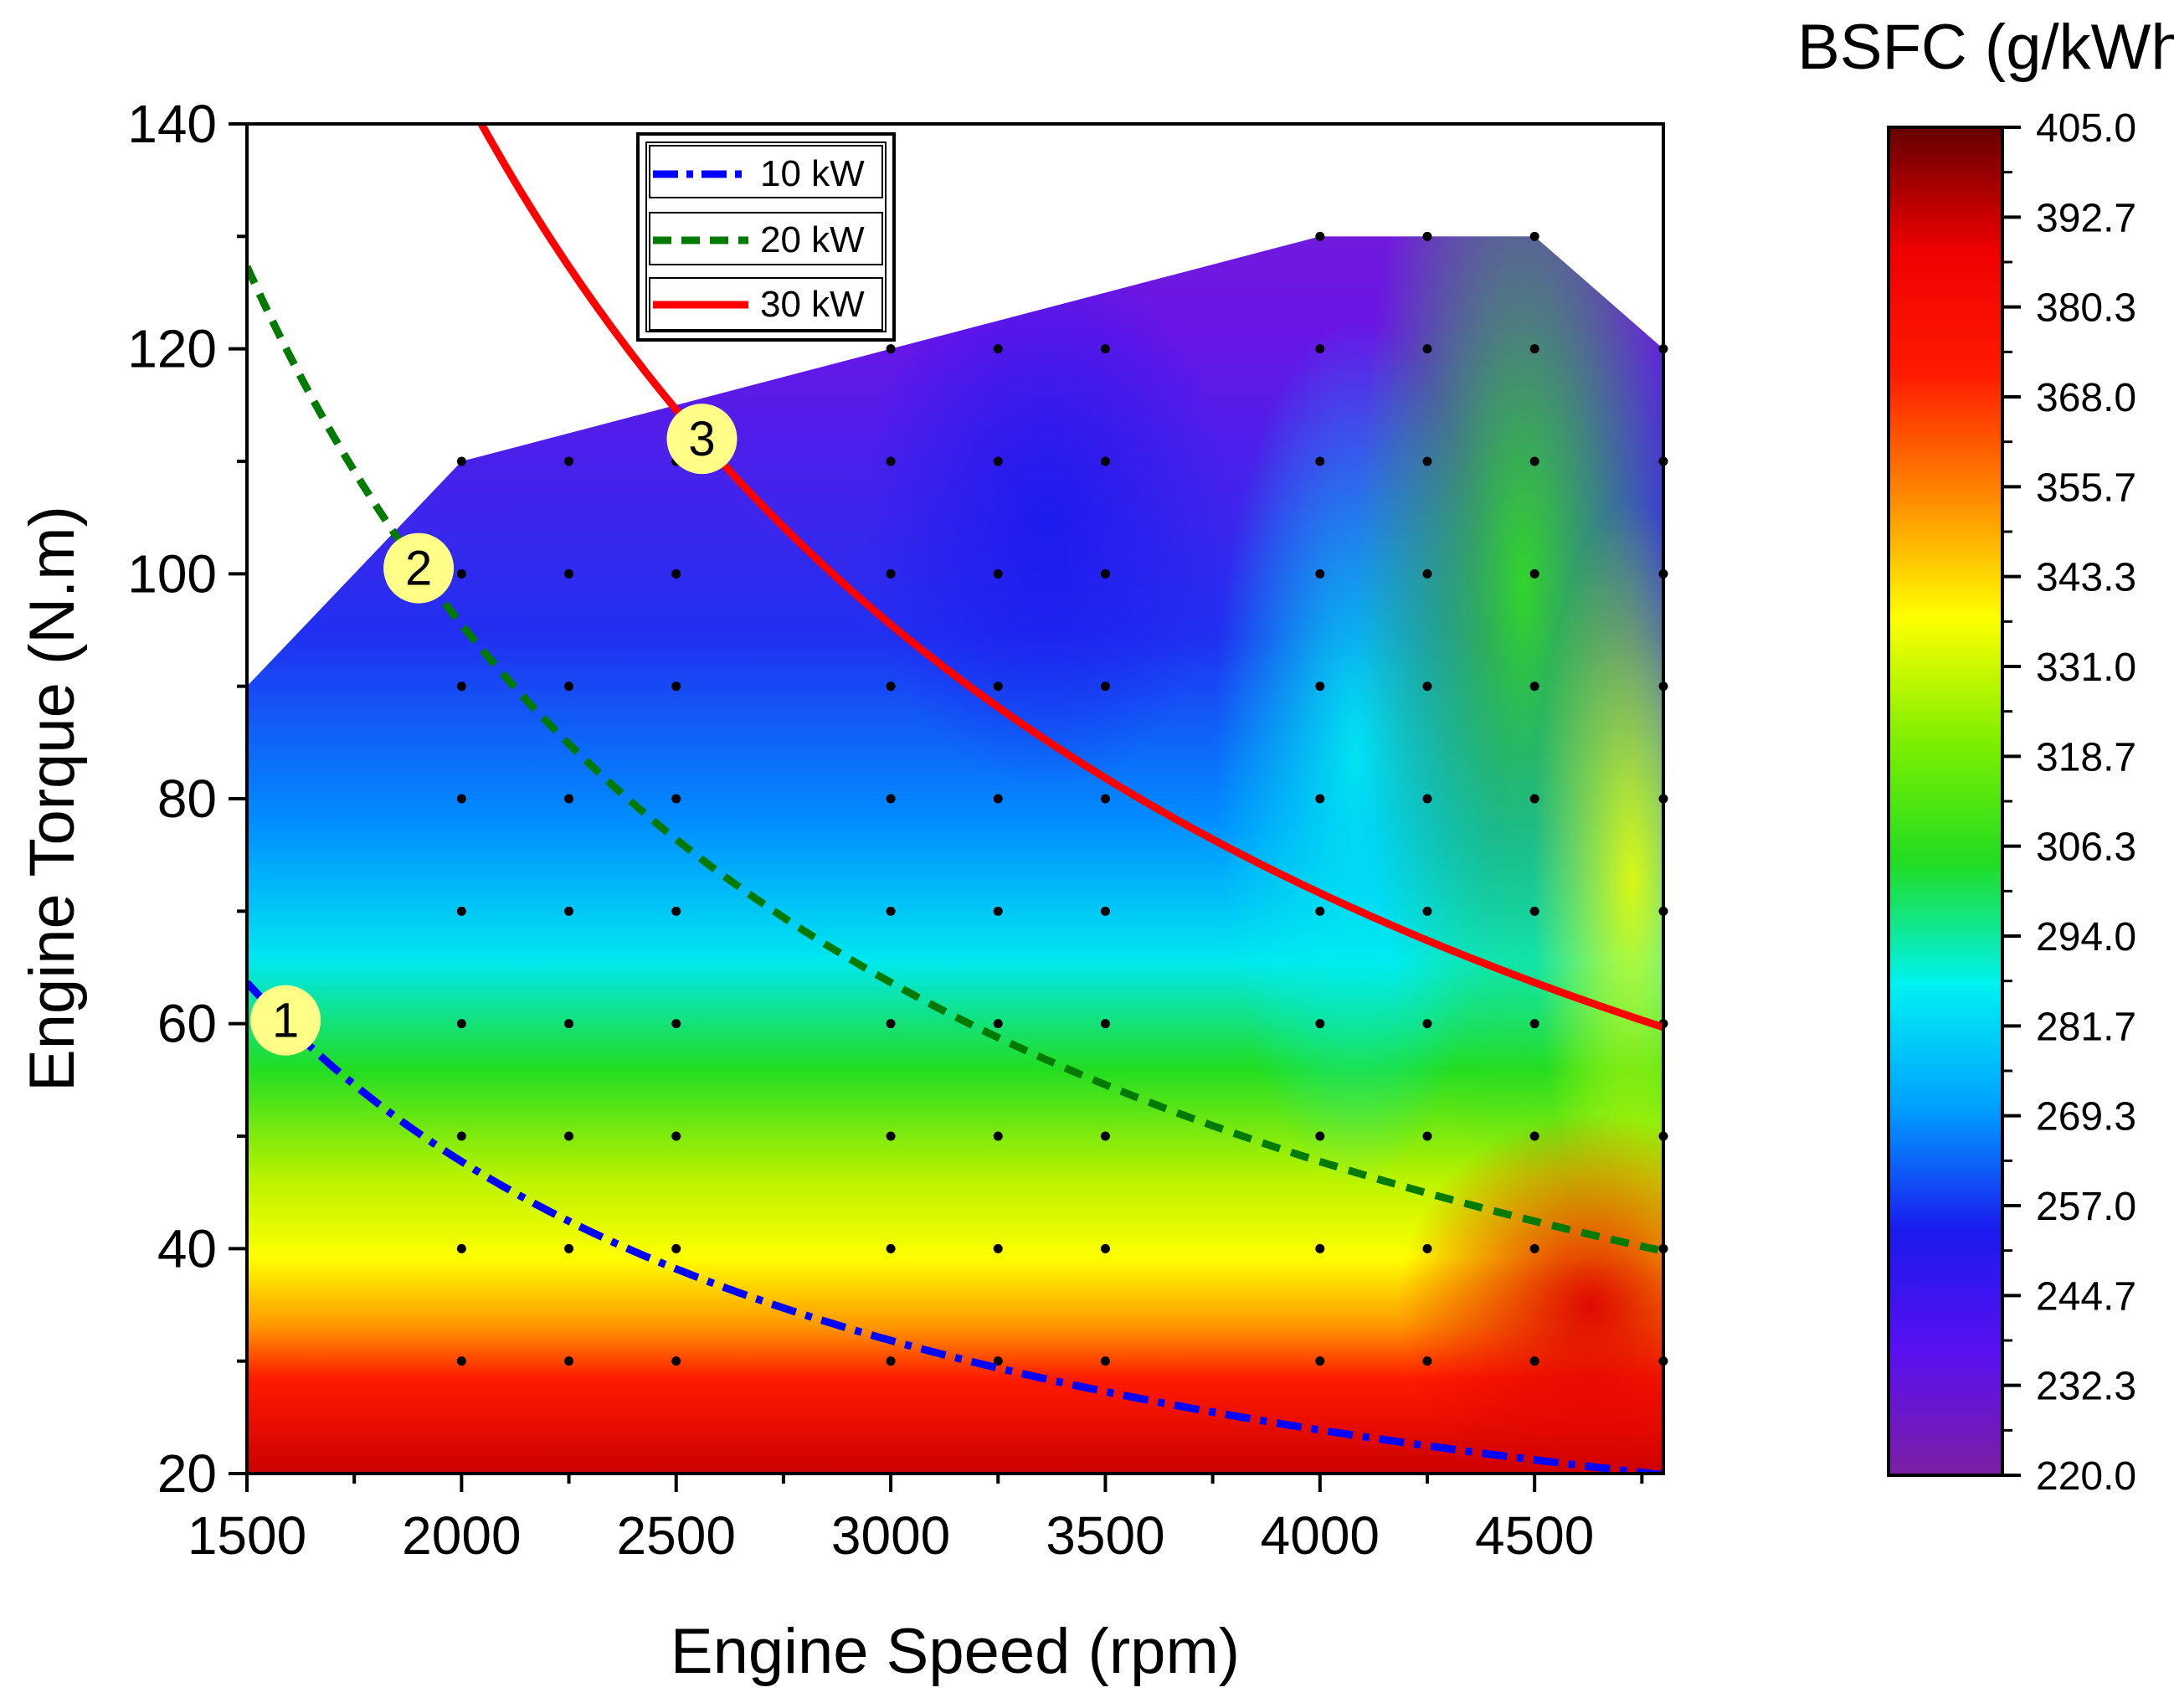 The image size is (2174, 1708). What do you see at coordinates (2086, 1476) in the screenshot?
I see `colorbar-tick-label: 220.0` at bounding box center [2086, 1476].